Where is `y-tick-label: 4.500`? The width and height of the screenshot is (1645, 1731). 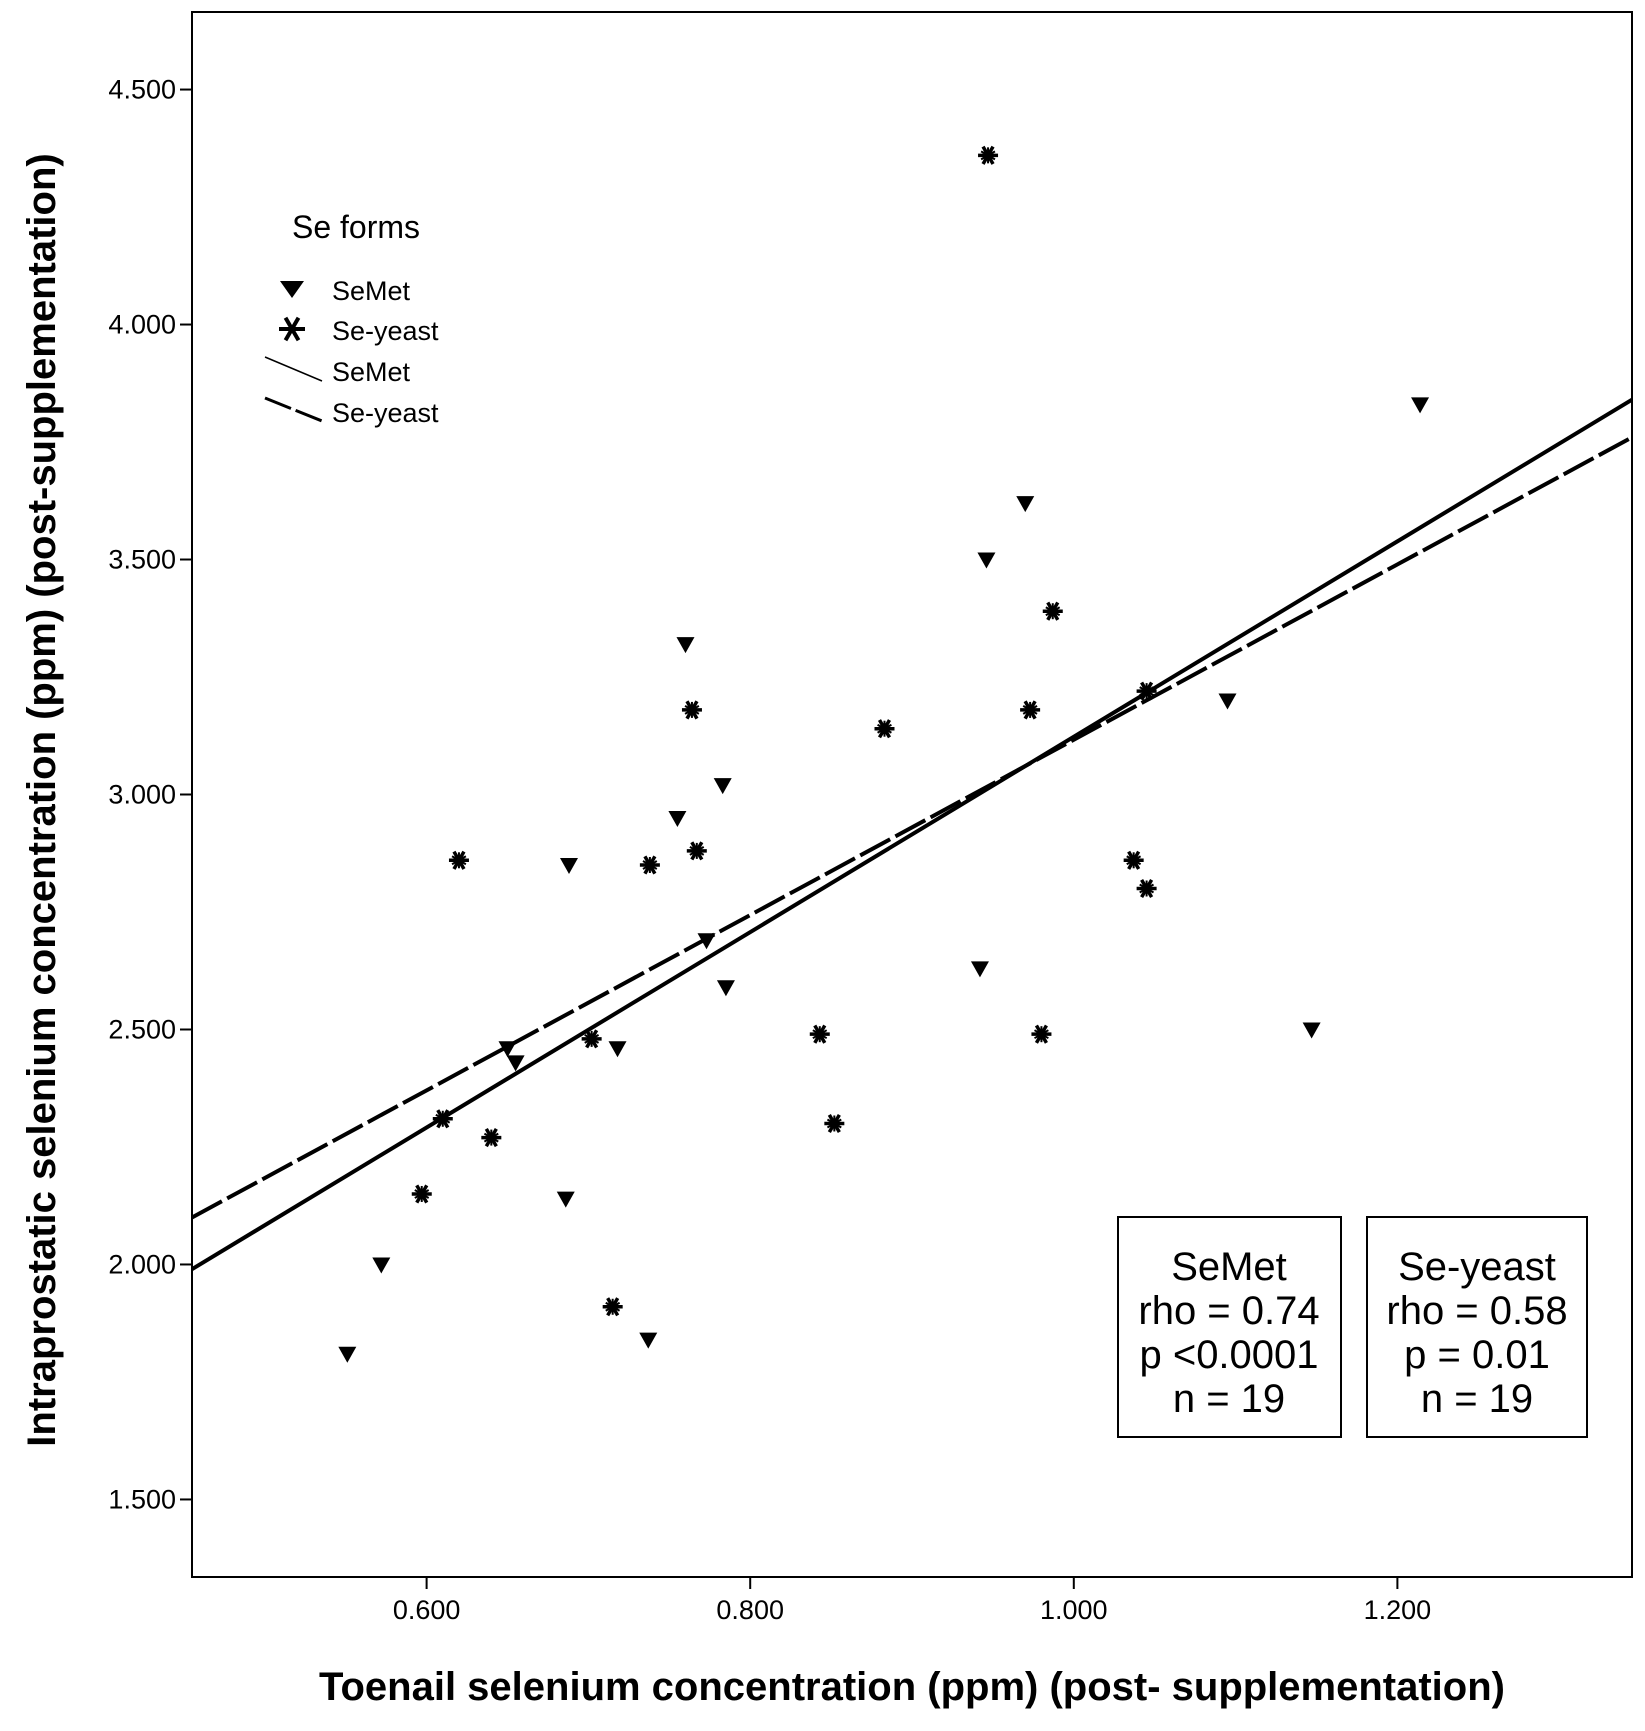 y-tick-label: 4.500 is located at coordinates (142, 90).